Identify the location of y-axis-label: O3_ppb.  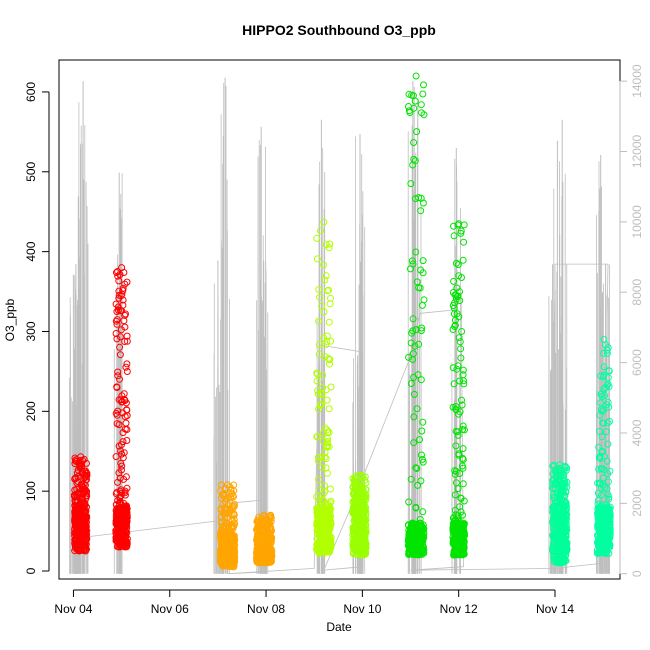
(10, 319).